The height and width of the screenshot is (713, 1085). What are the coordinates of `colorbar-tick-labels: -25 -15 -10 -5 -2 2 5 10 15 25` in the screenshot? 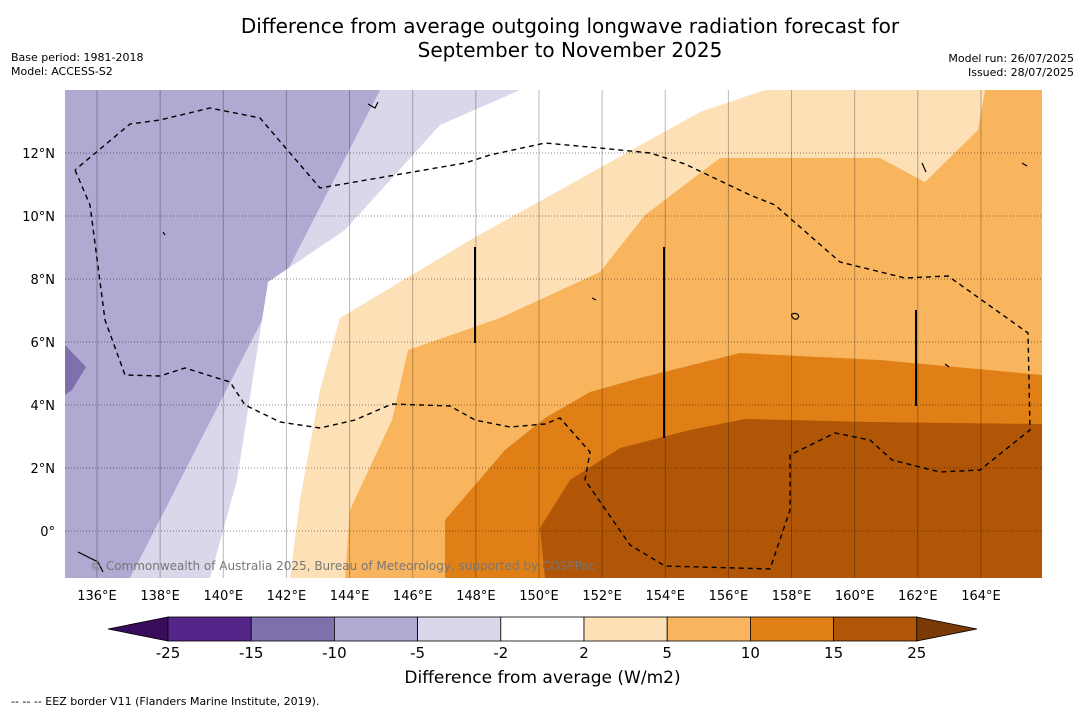 It's located at (541, 653).